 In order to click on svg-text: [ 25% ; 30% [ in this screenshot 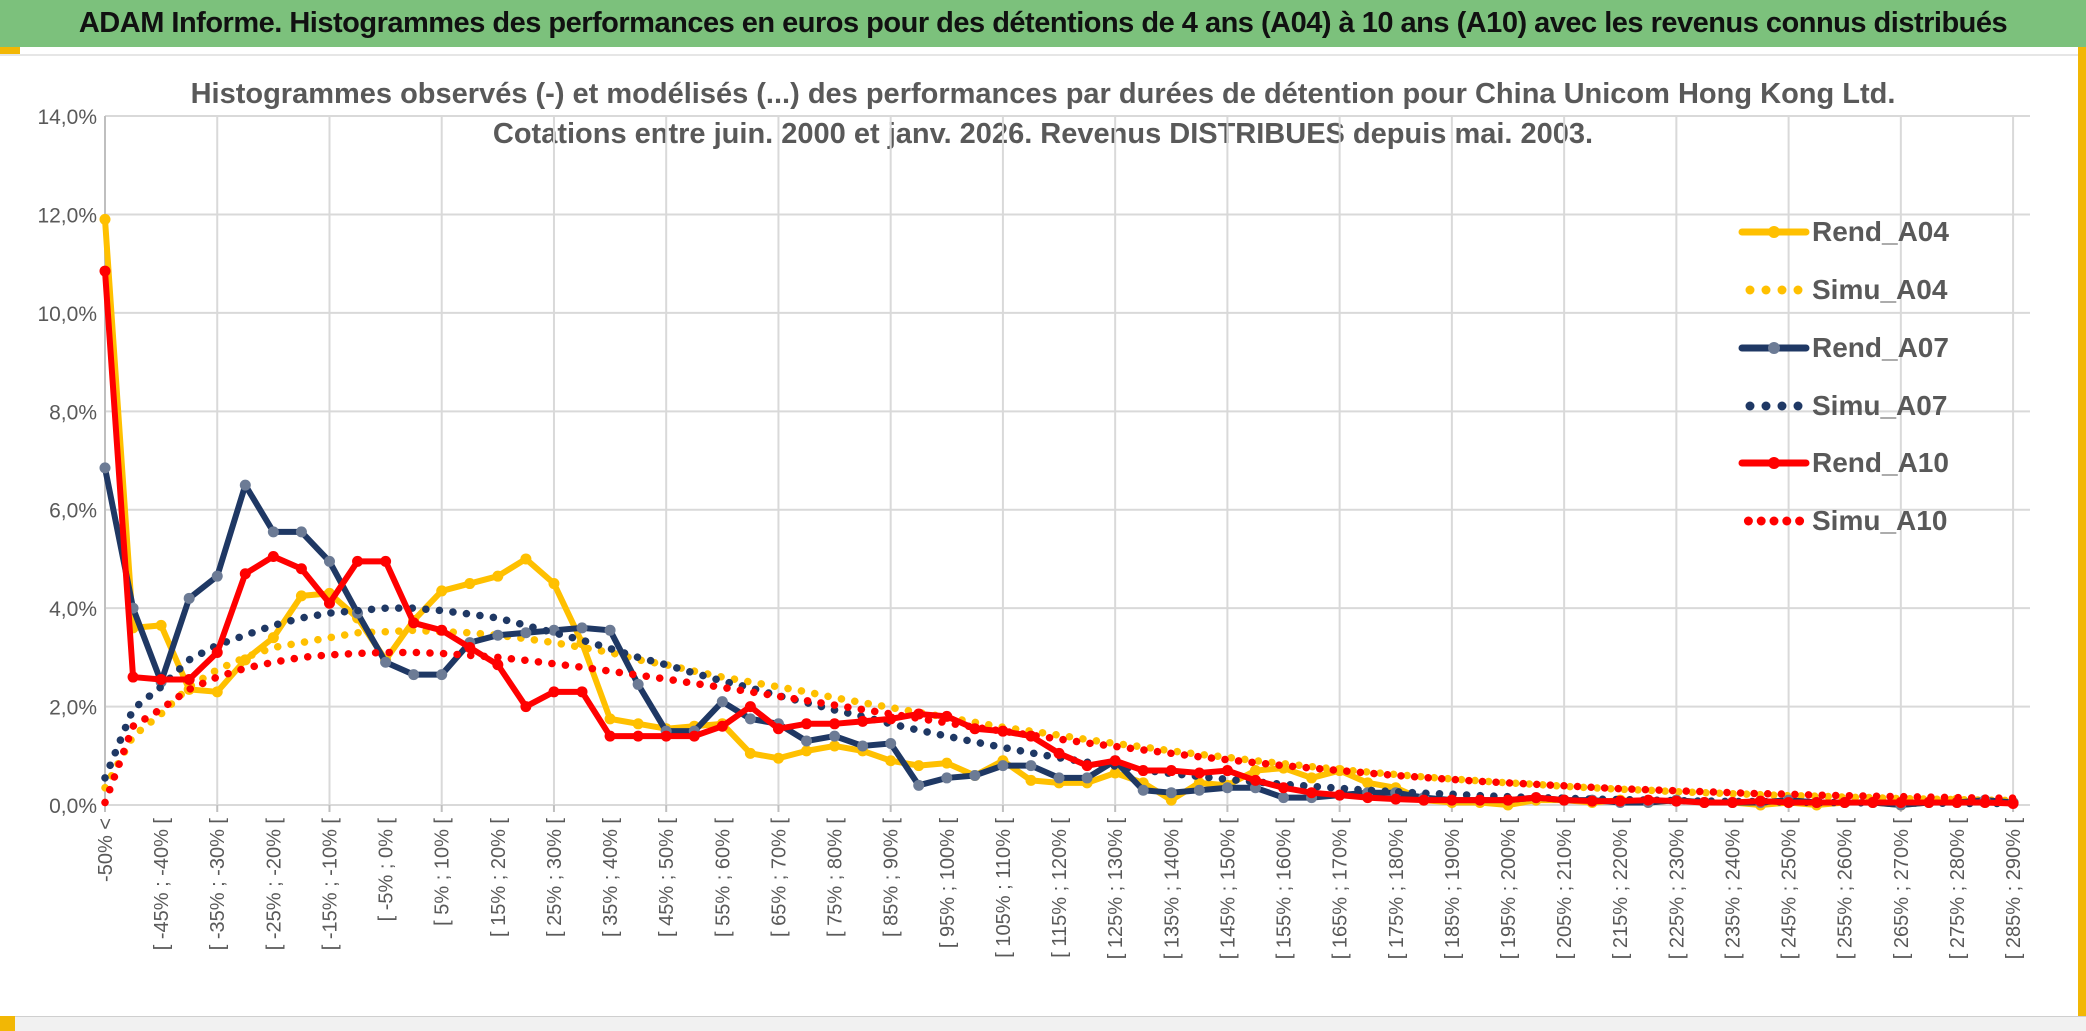, I will do `click(555, 877)`.